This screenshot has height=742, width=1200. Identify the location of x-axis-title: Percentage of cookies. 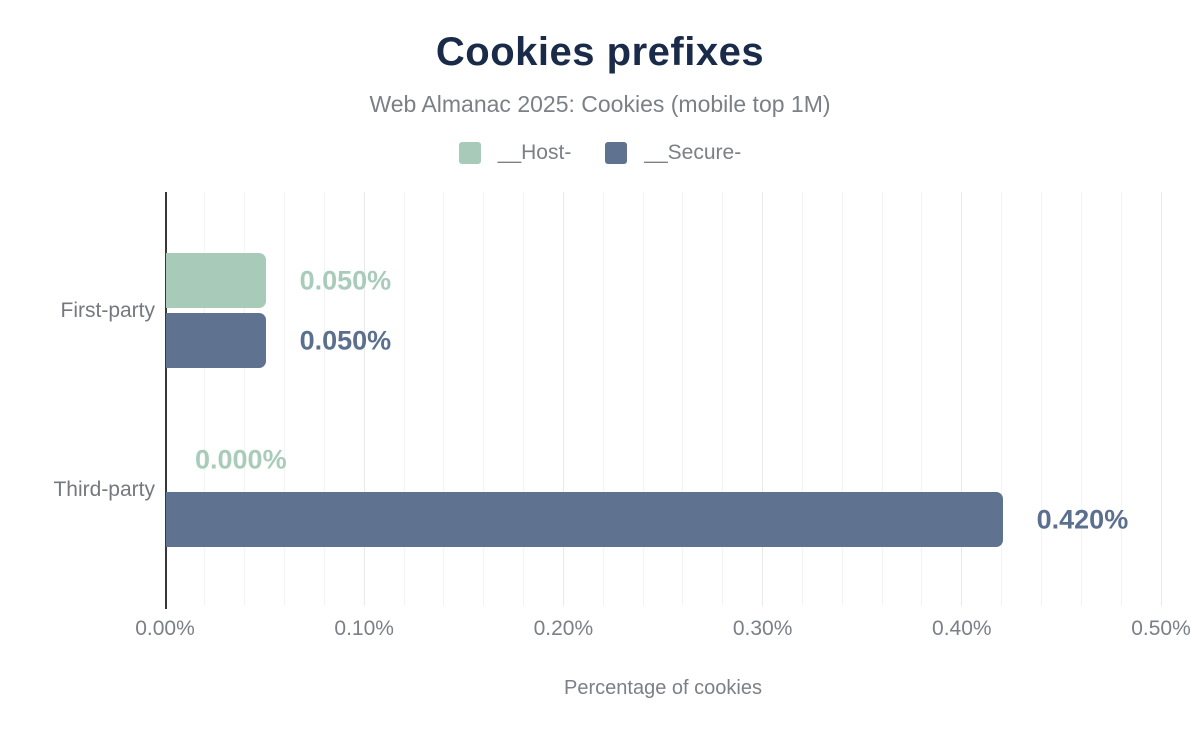
(663, 688).